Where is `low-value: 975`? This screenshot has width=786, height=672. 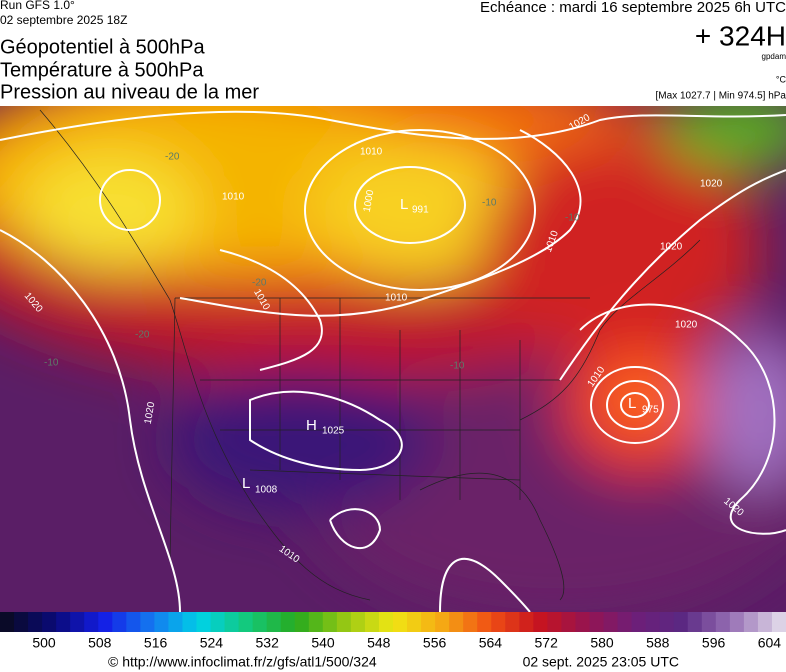
low-value: 975 is located at coordinates (650, 410).